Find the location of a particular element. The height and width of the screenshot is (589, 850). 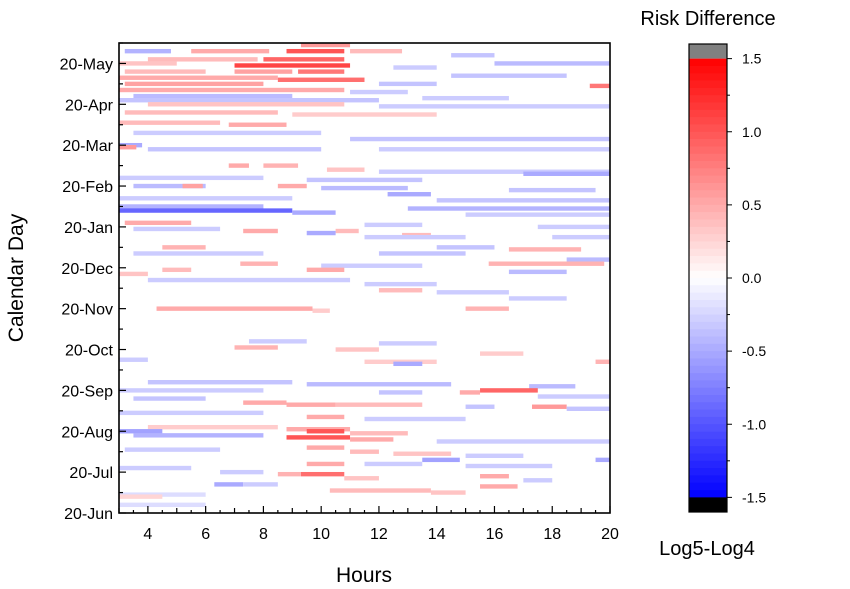

y-tick-label: 20-Feb is located at coordinates (87, 187).